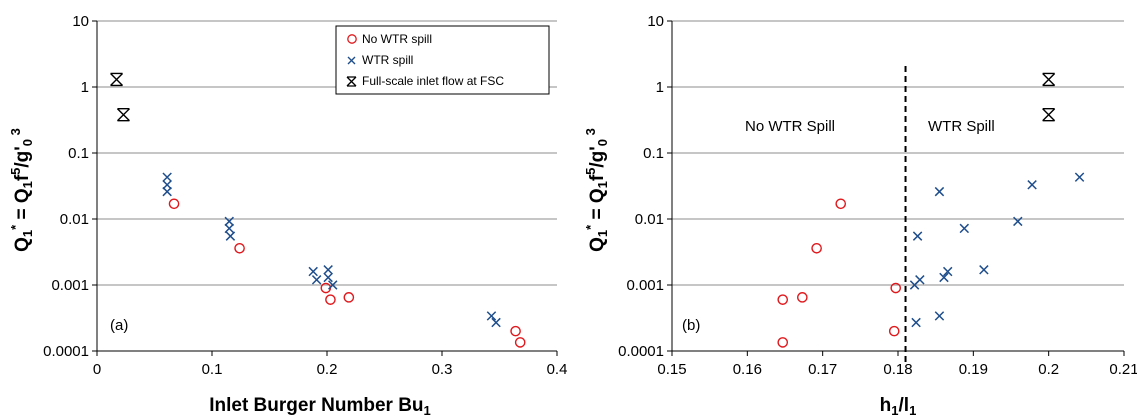 This screenshot has width=1137, height=417. I want to click on legend-marker-asterisk, so click(351, 81).